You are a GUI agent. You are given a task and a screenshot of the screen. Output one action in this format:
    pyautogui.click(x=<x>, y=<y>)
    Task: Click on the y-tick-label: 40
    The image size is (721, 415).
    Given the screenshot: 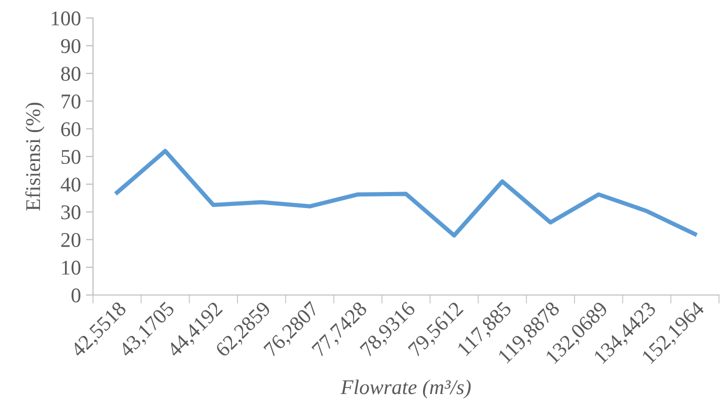 What is the action you would take?
    pyautogui.click(x=70, y=185)
    